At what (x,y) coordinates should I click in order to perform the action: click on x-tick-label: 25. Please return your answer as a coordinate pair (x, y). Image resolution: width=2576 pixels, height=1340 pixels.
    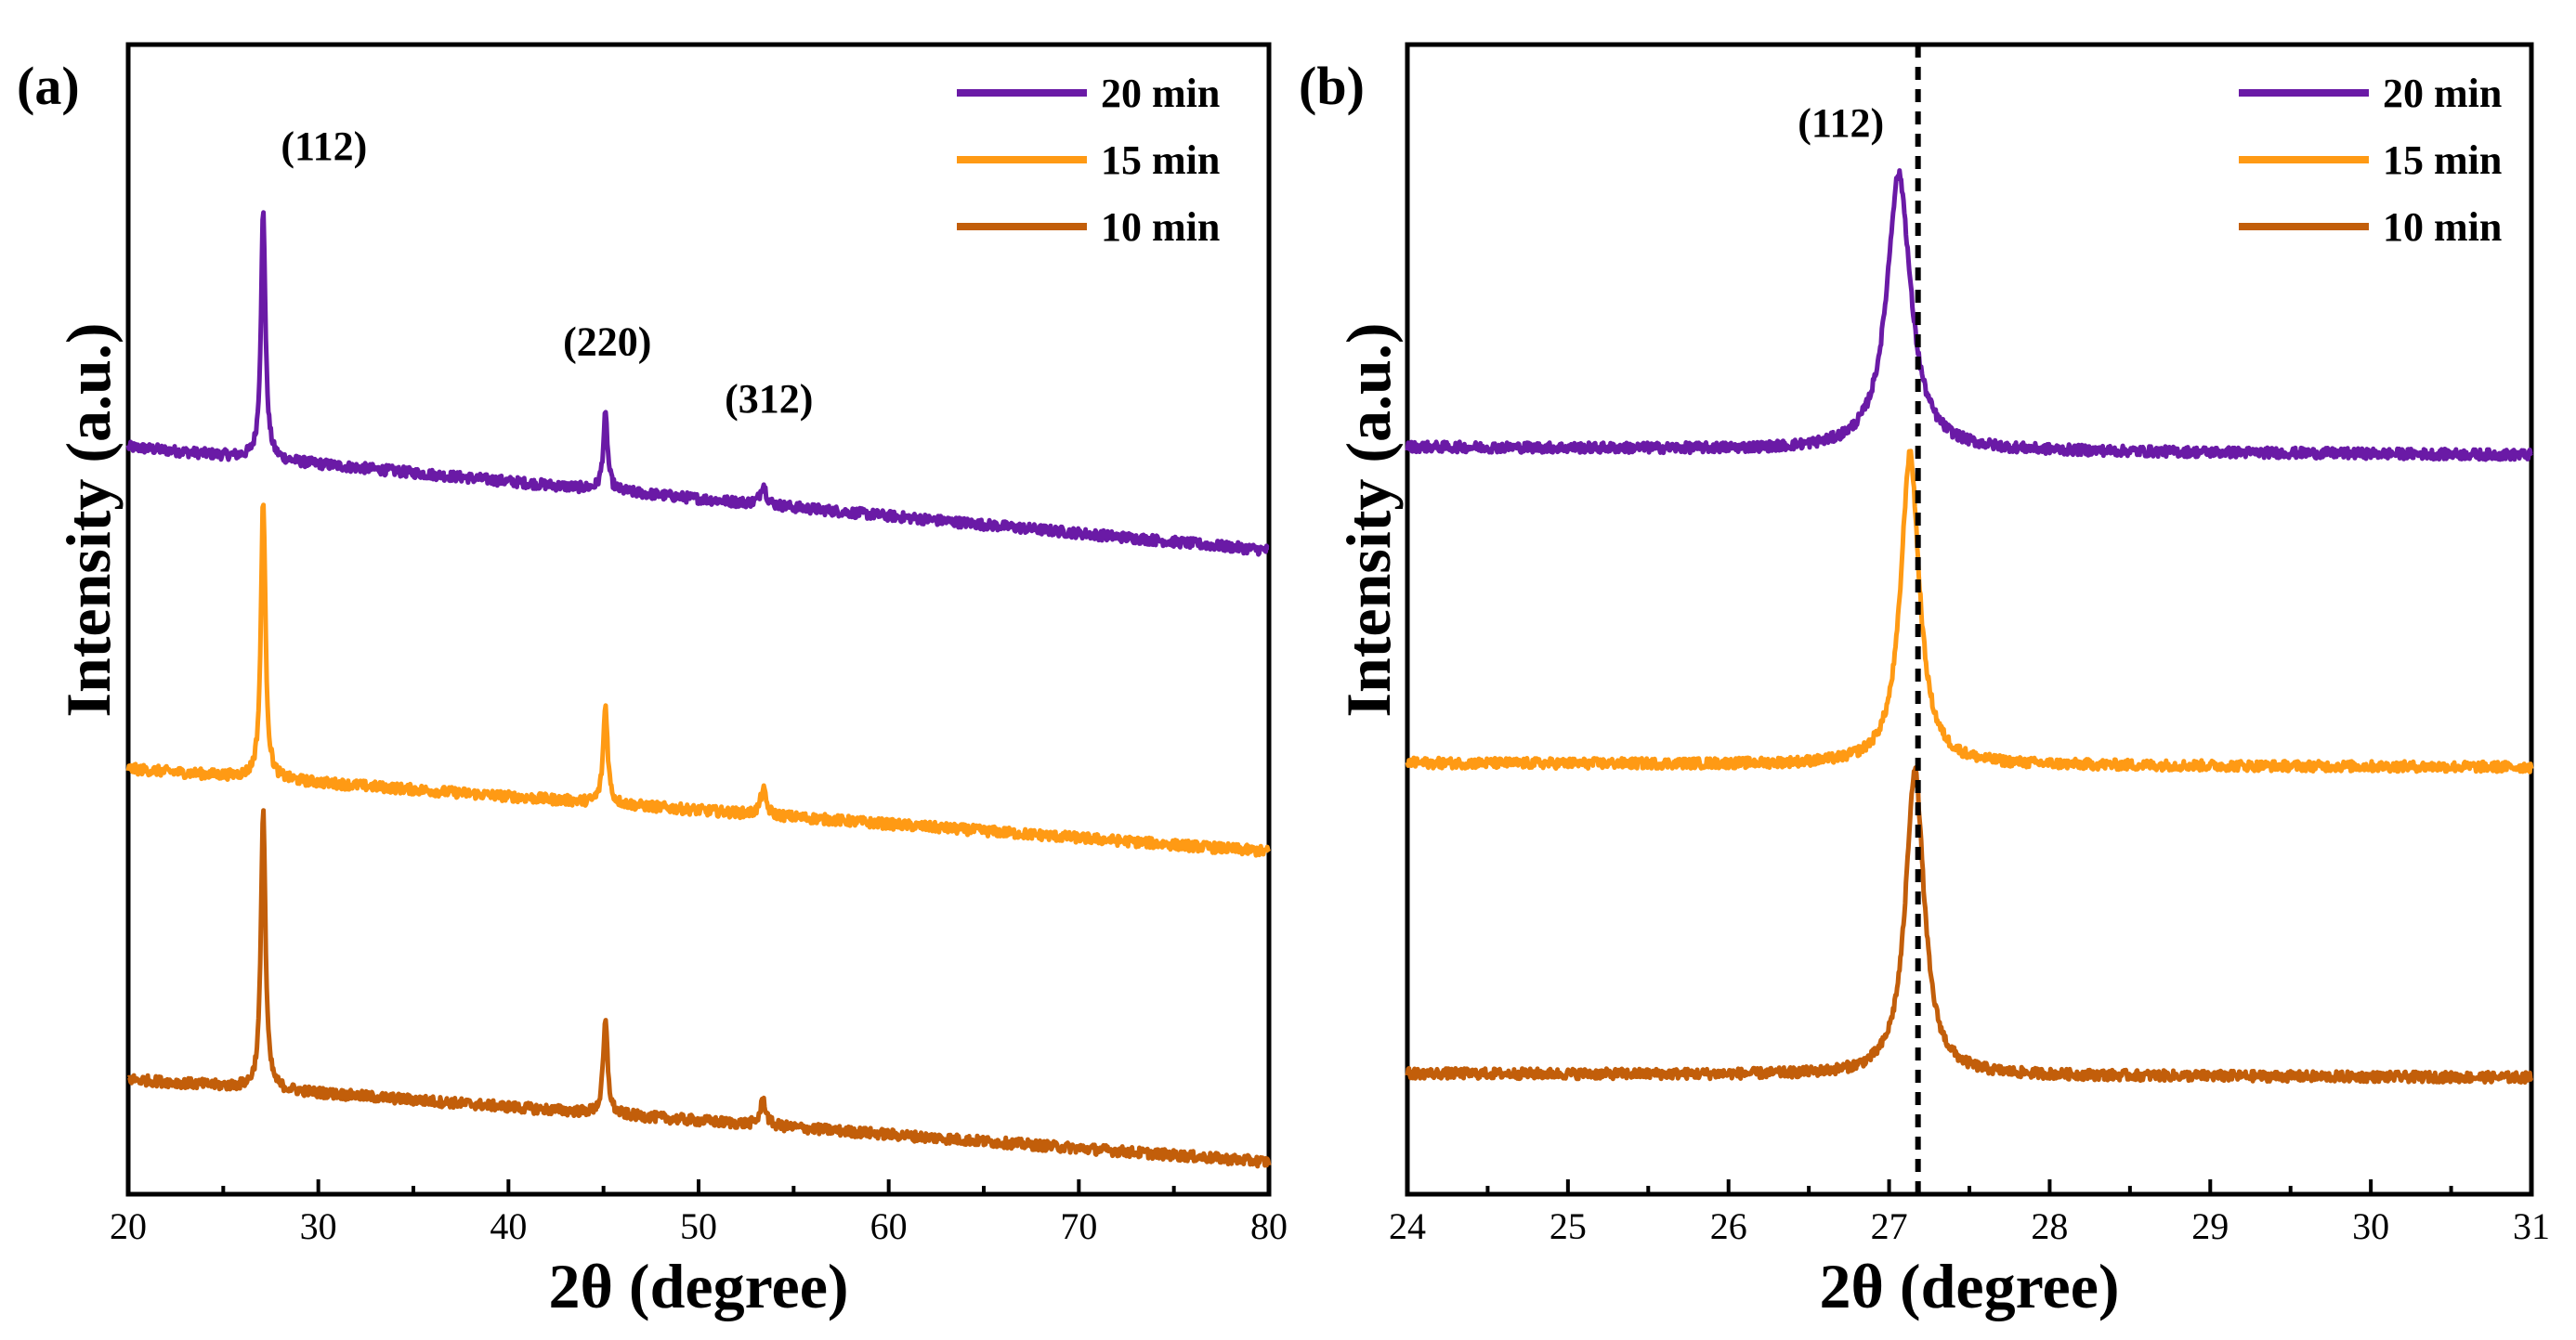
    Looking at the image, I should click on (1568, 1226).